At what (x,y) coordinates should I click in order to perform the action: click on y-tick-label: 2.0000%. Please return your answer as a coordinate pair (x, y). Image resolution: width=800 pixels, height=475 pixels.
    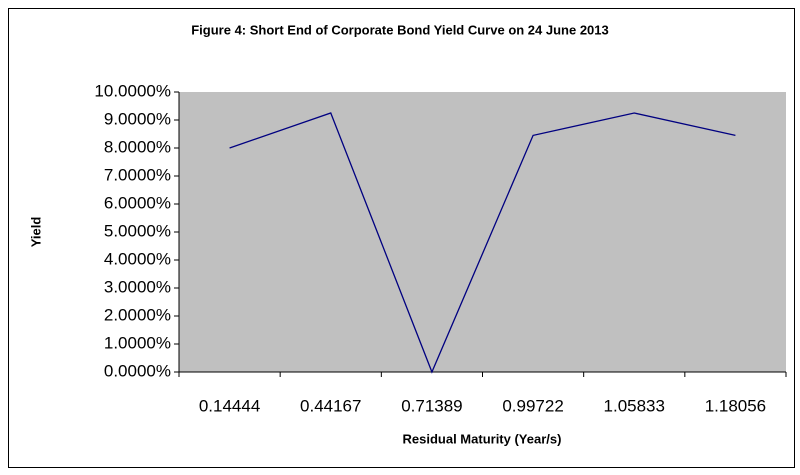
    Looking at the image, I should click on (137, 314).